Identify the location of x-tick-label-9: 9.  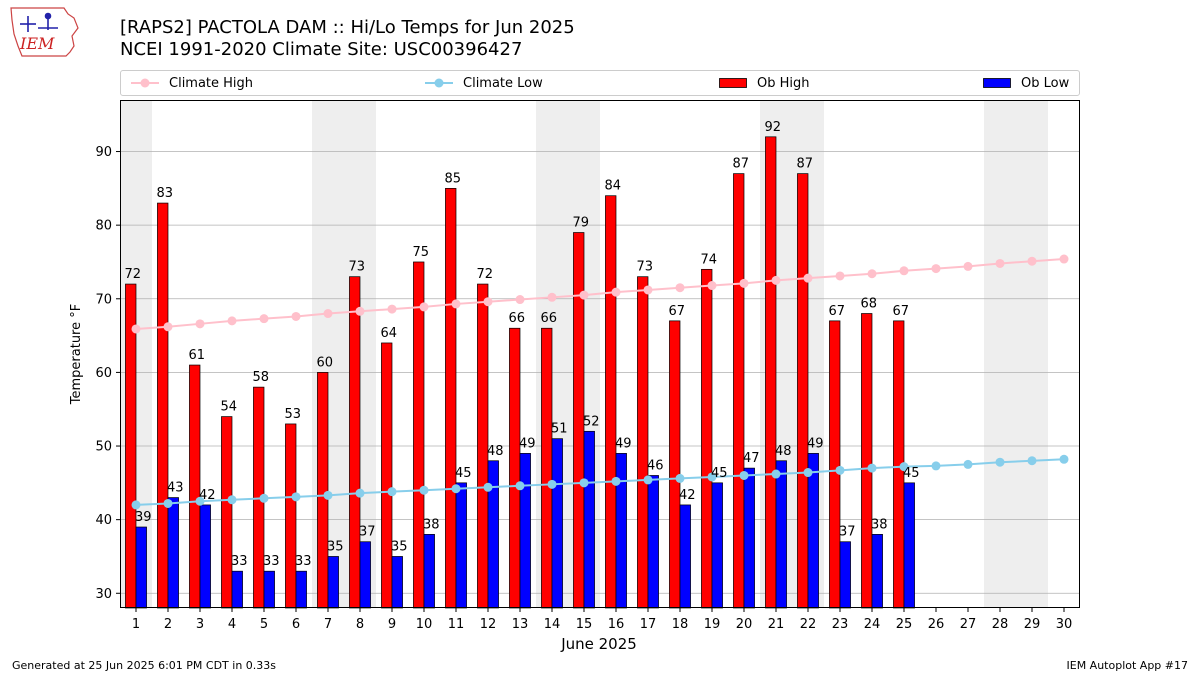
(392, 624).